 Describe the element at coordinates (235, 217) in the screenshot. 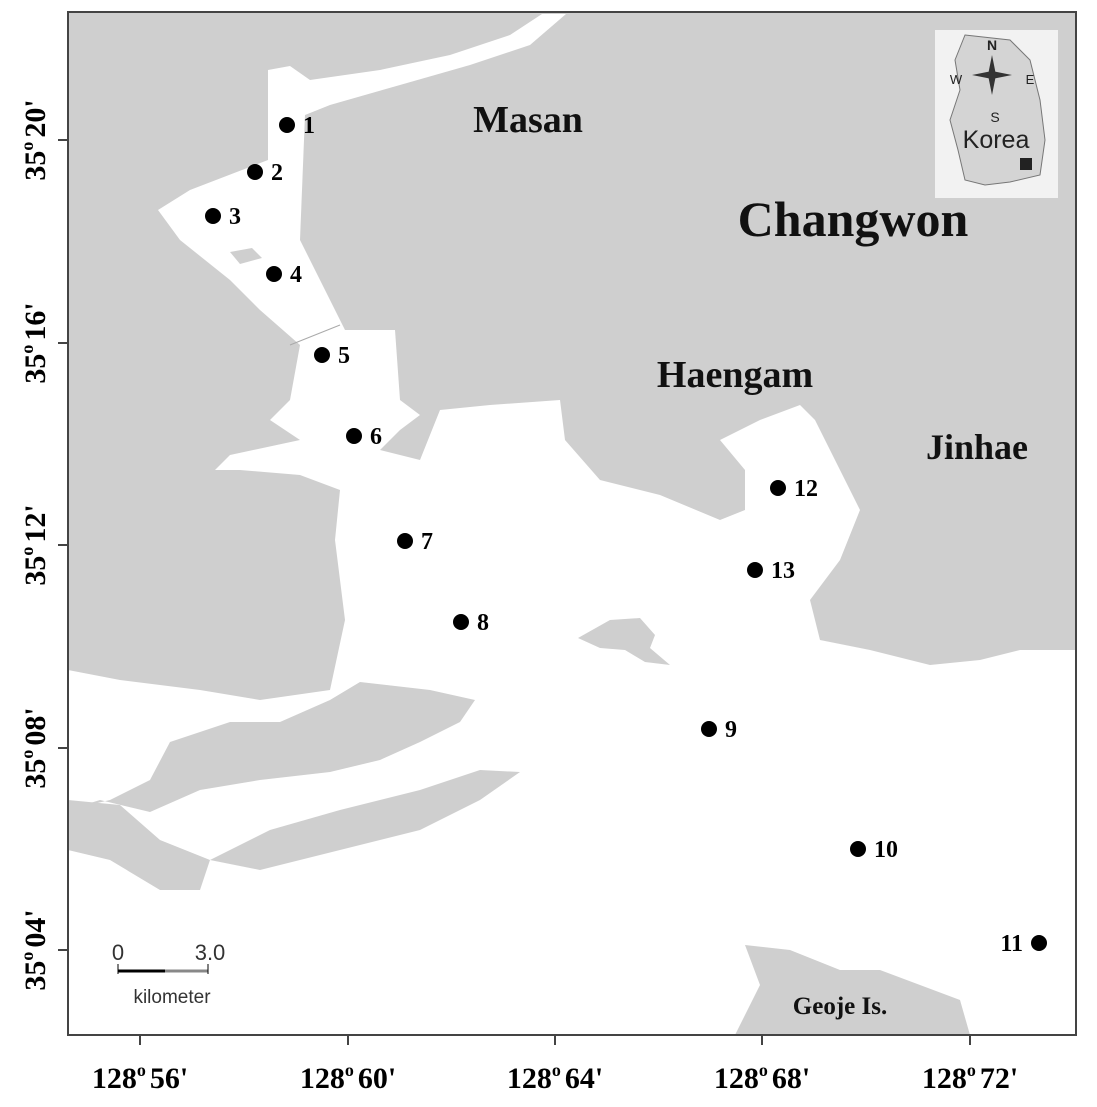

I see `station-label: 3` at that location.